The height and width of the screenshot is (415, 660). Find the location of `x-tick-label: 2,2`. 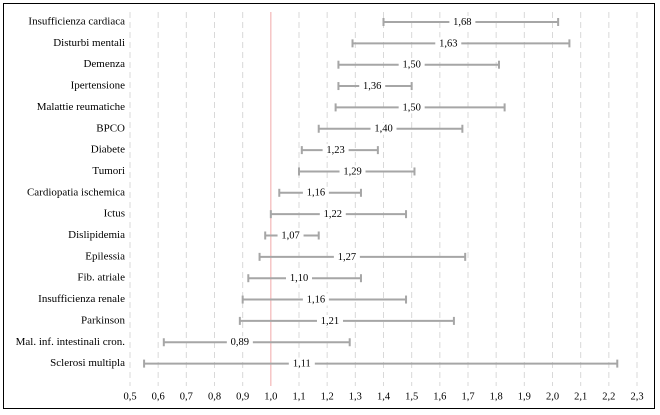

x-tick-label: 2,2 is located at coordinates (608, 396).